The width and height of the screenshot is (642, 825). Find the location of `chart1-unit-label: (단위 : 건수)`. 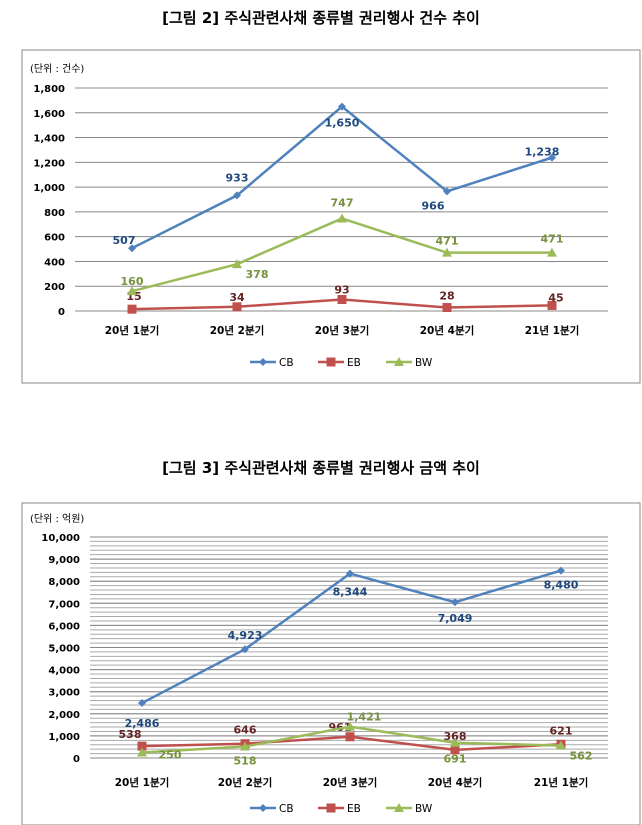

chart1-unit-label: (단위 : 건수) is located at coordinates (57, 68).